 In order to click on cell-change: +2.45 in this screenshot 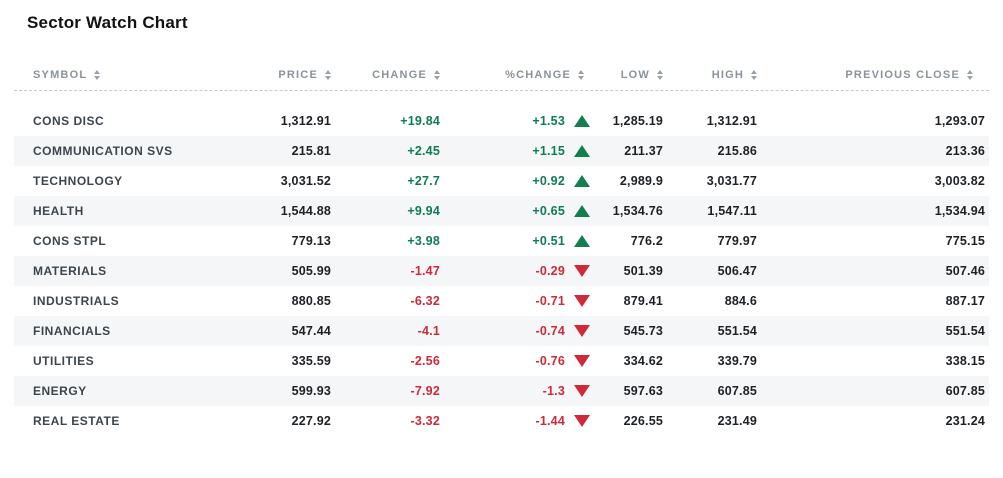, I will do `click(423, 151)`.